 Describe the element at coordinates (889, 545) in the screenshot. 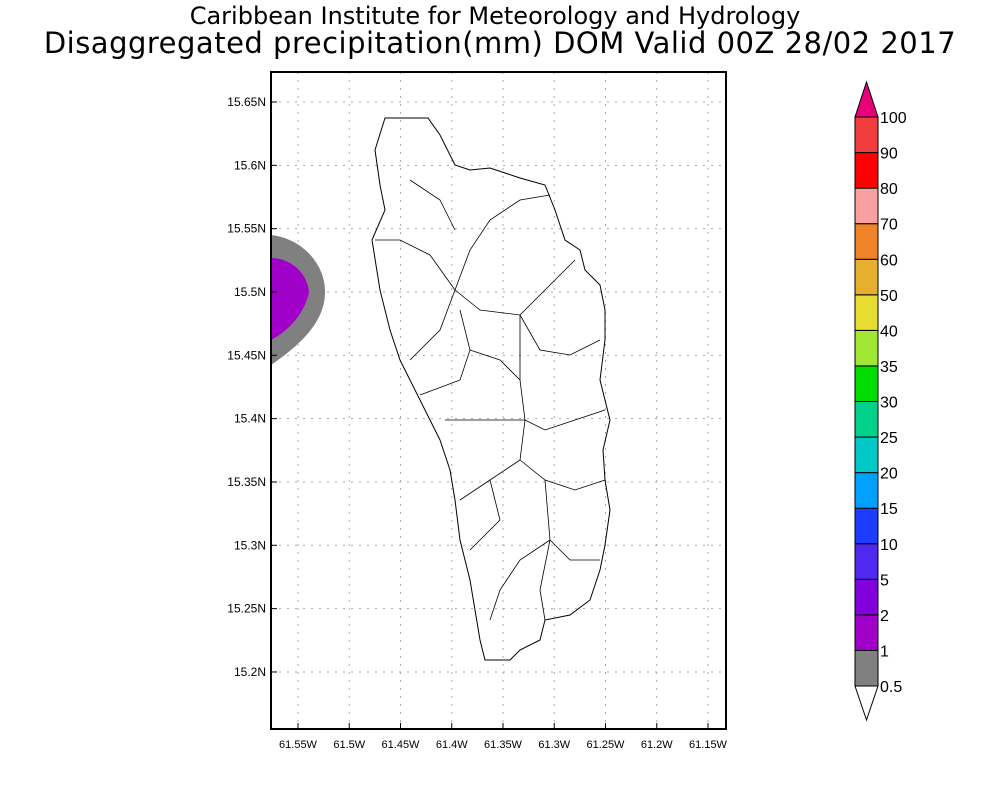

I see `colorbar-label: 10` at that location.